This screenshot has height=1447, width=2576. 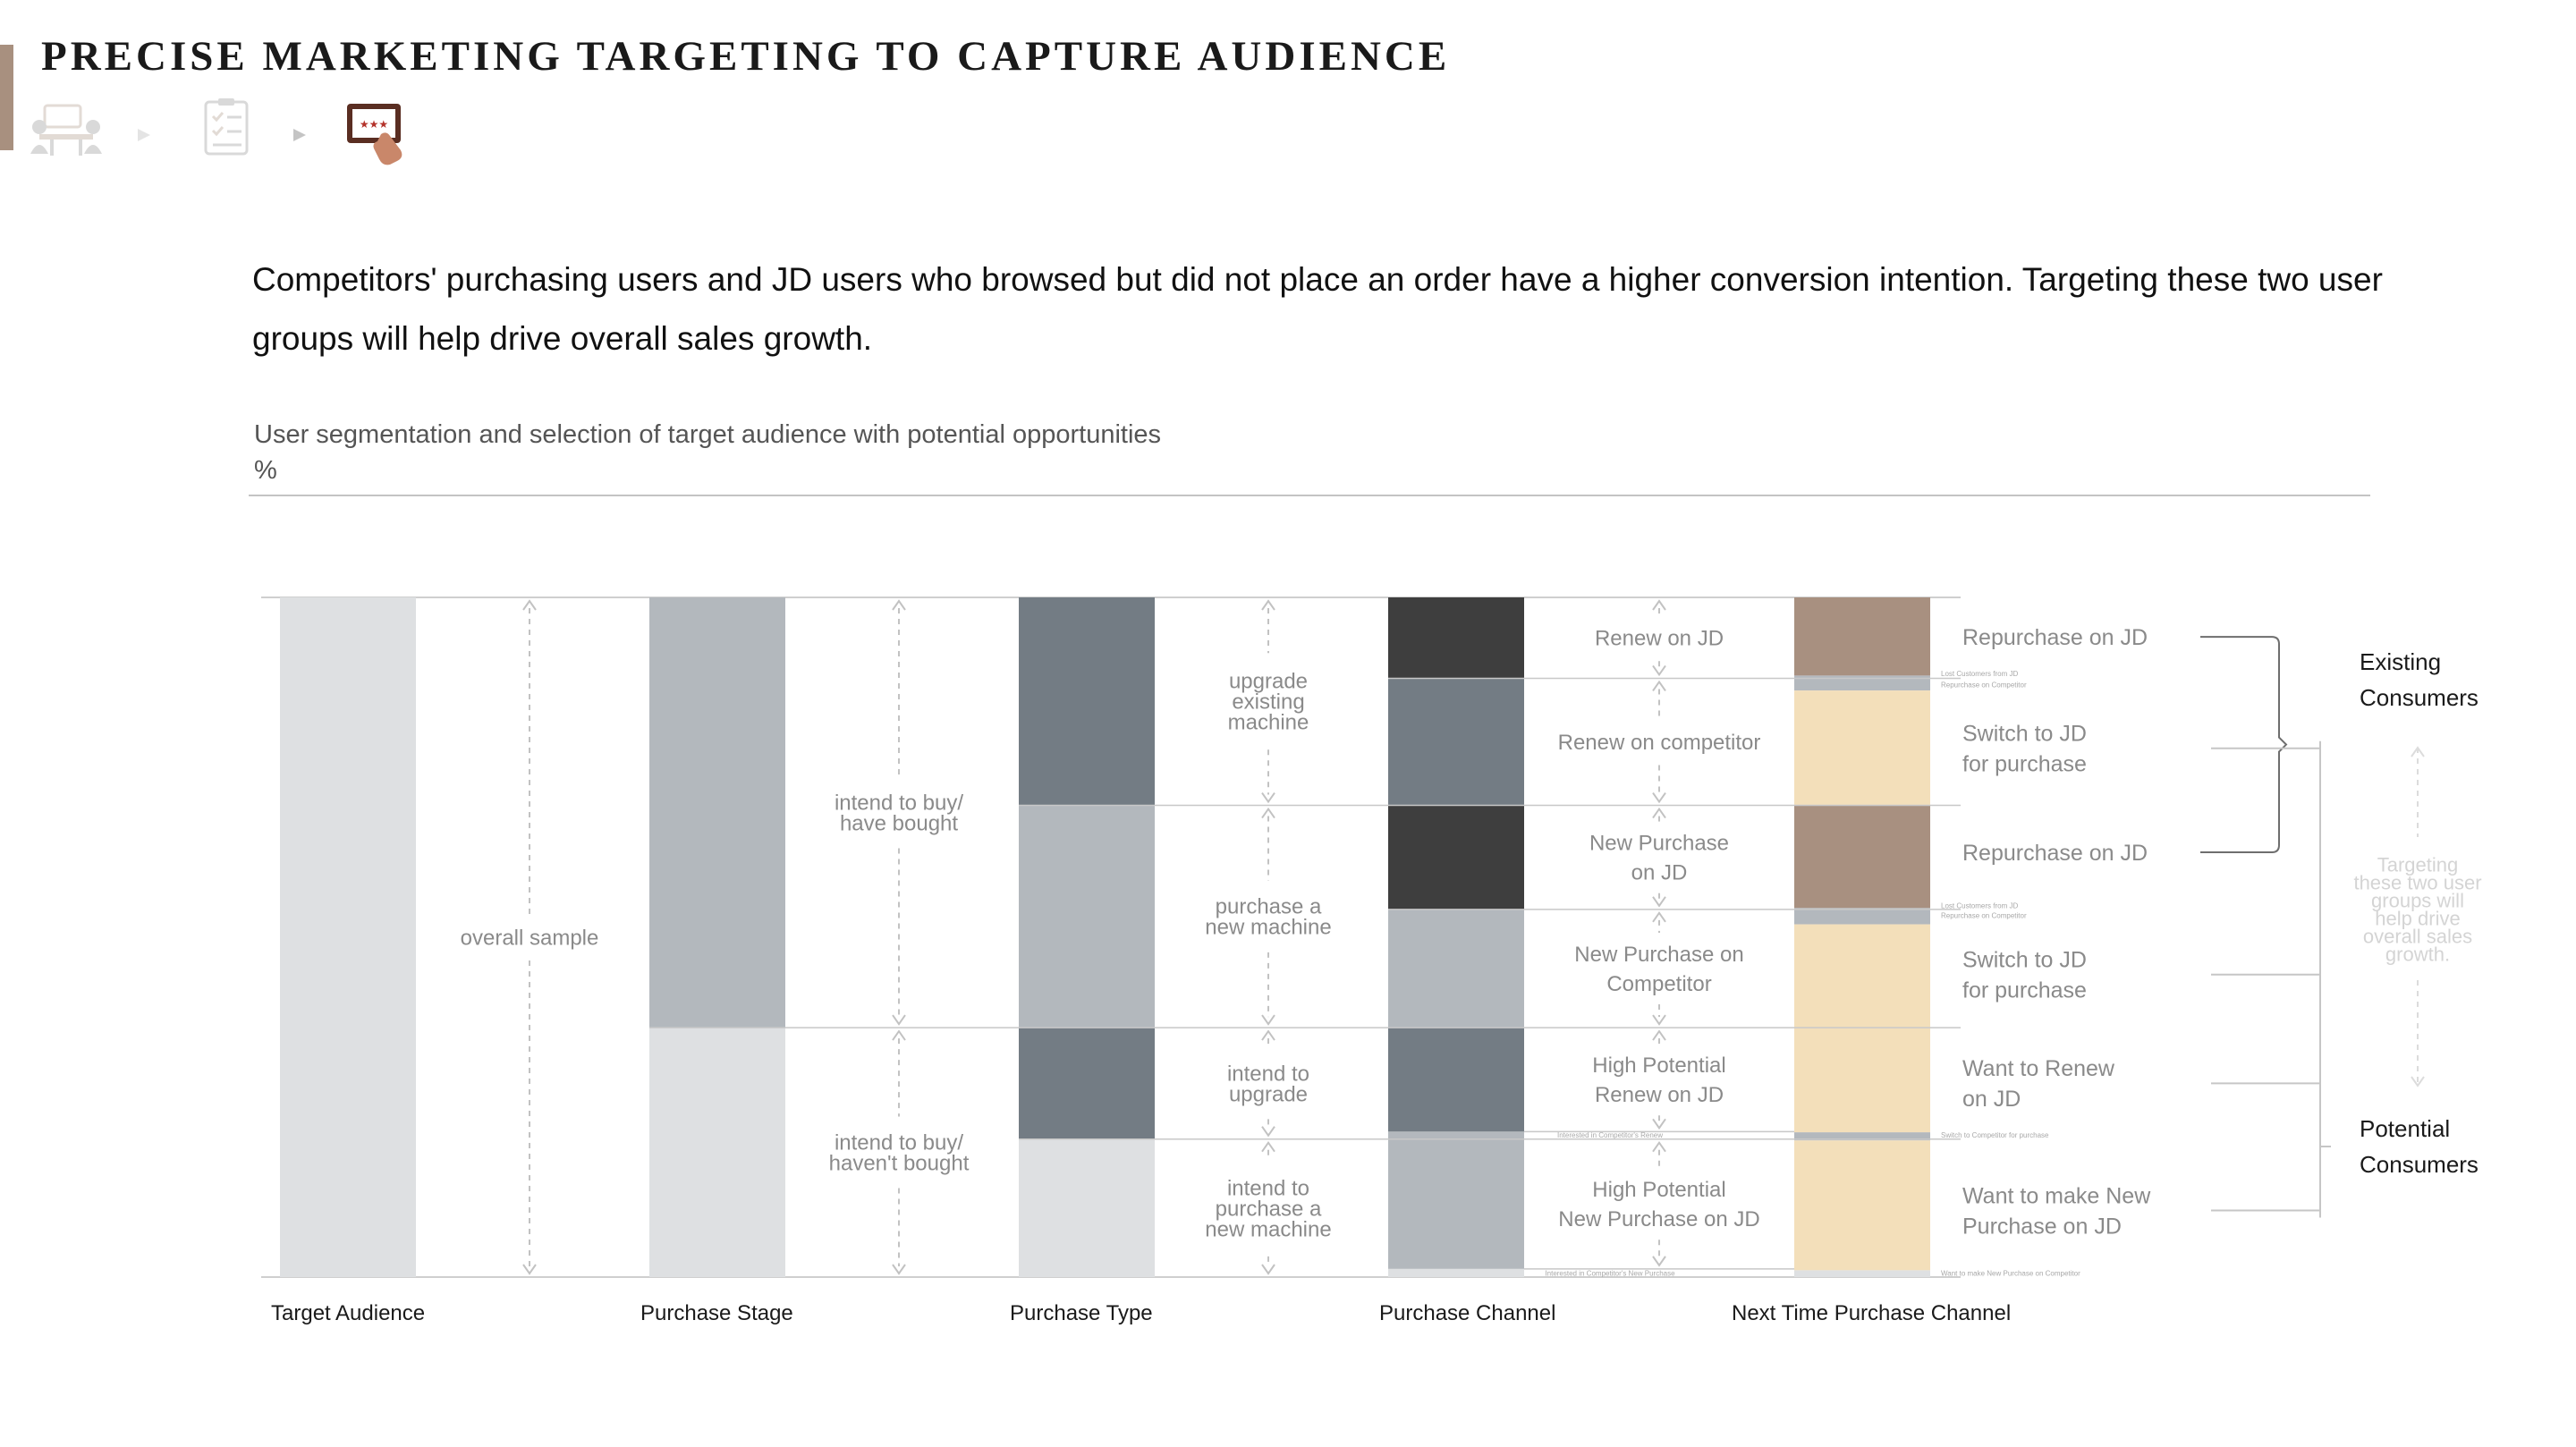 What do you see at coordinates (1871, 1313) in the screenshot?
I see `stage-label: Next Time Purchase Channel` at bounding box center [1871, 1313].